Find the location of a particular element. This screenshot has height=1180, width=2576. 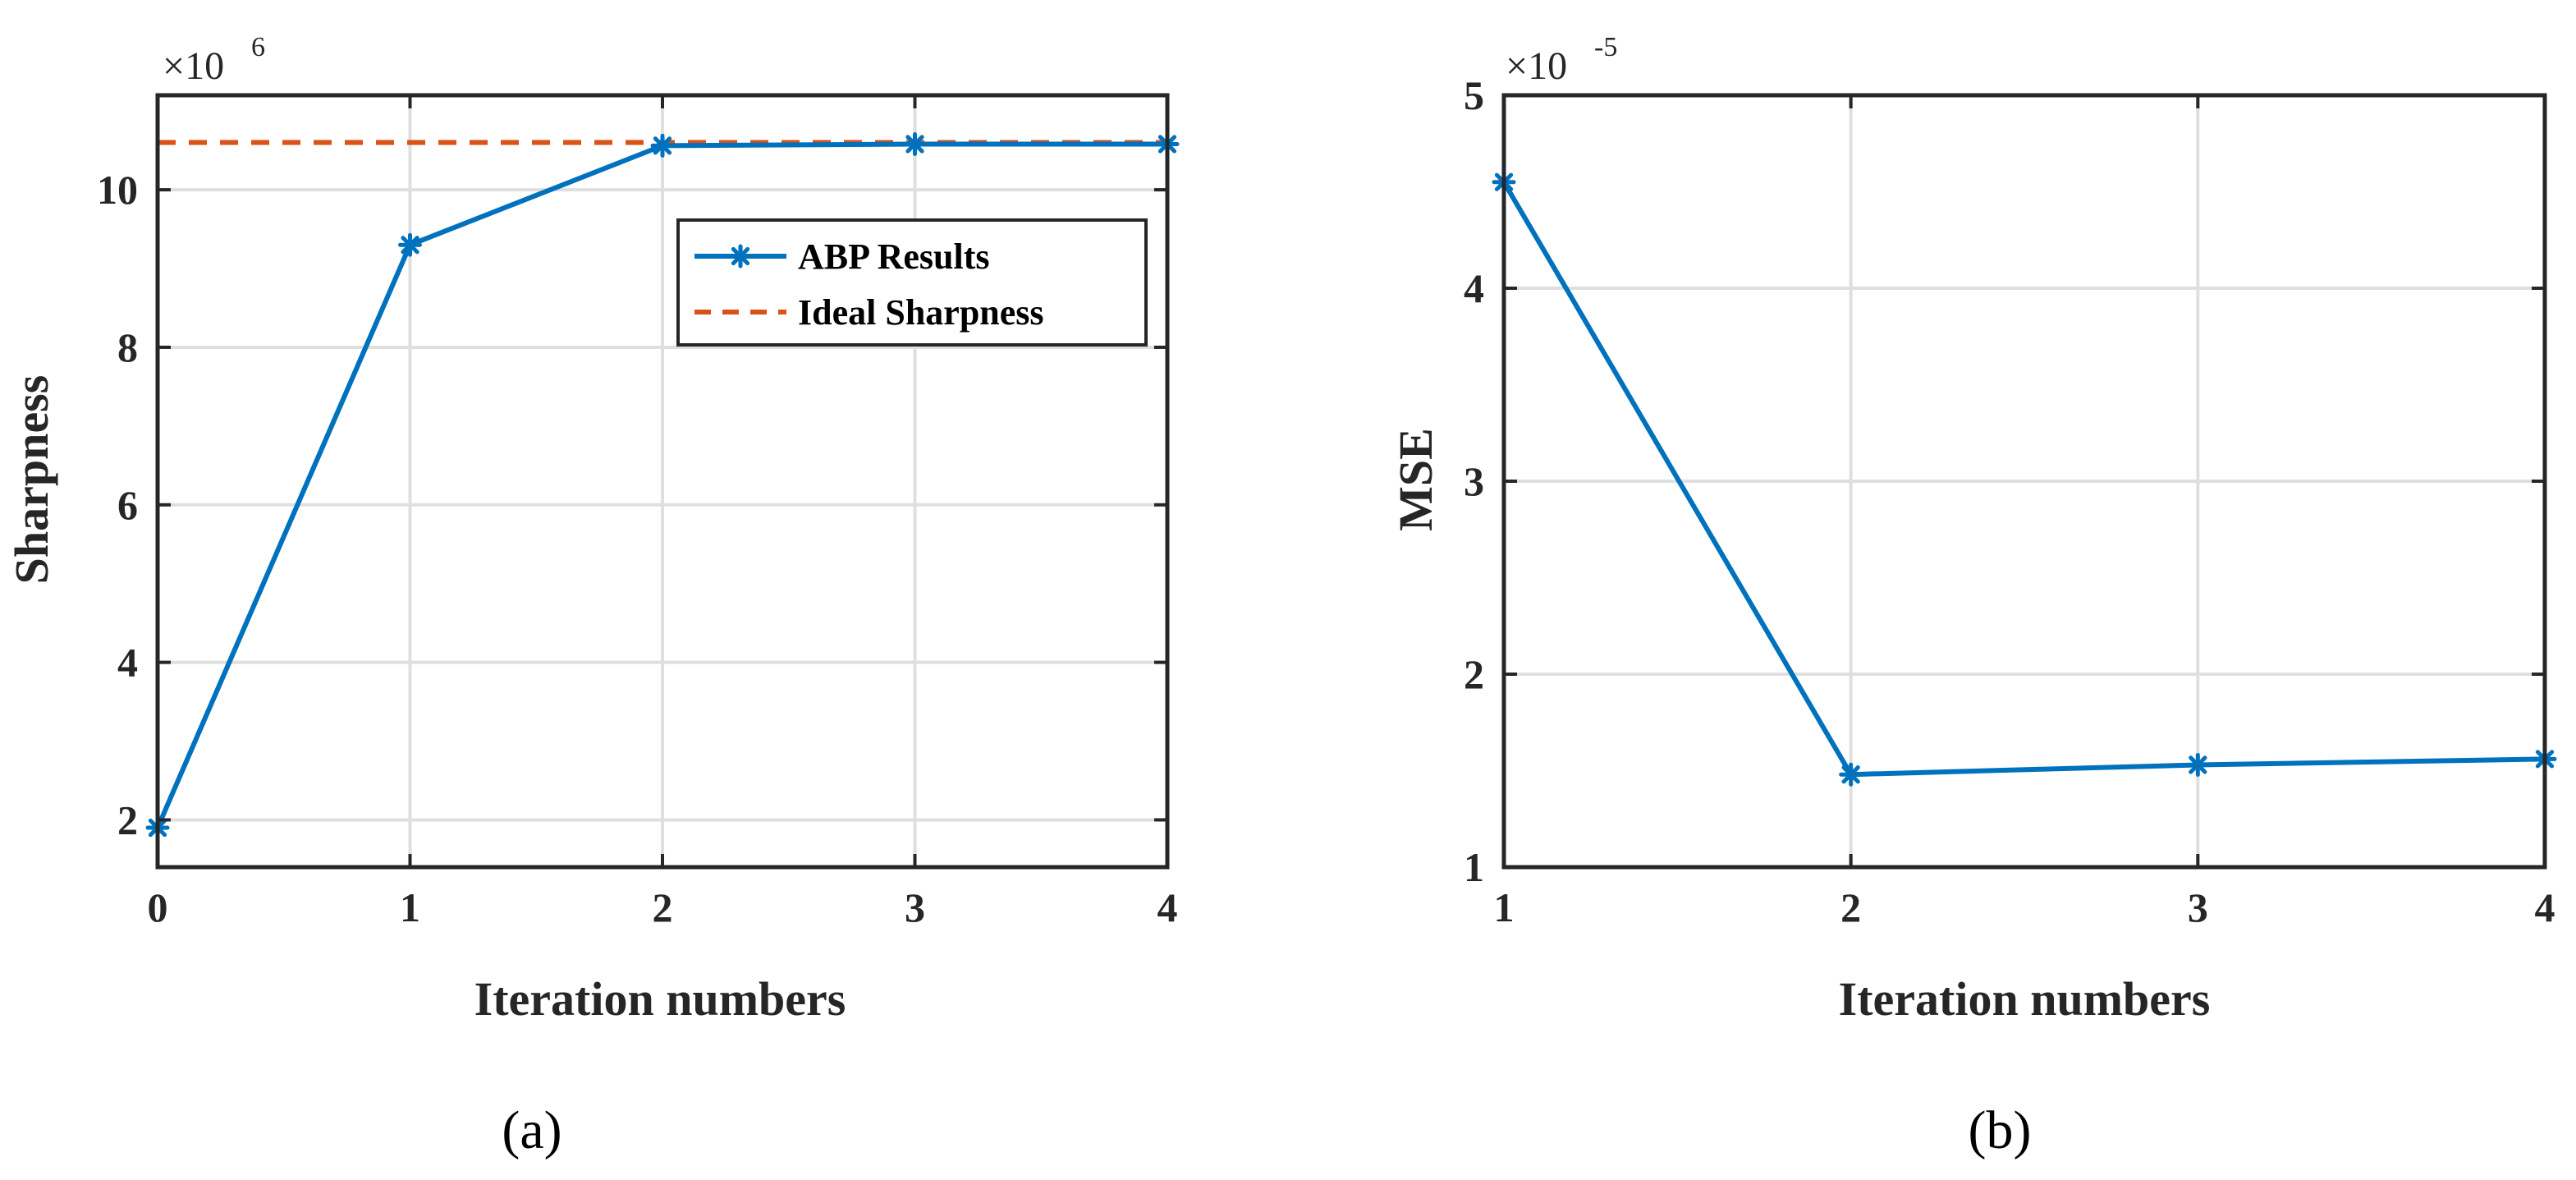

panel-a-multiplier-base: ×10 is located at coordinates (194, 66).